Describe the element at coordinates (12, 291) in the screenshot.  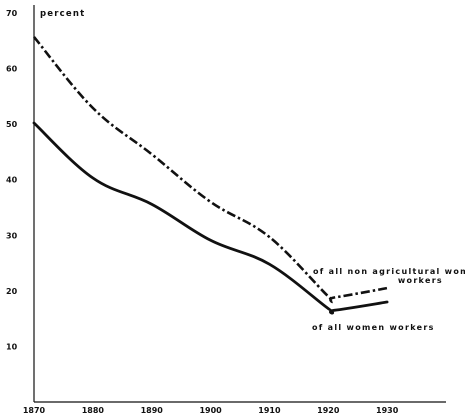
I see `y-tick-label: 20` at that location.